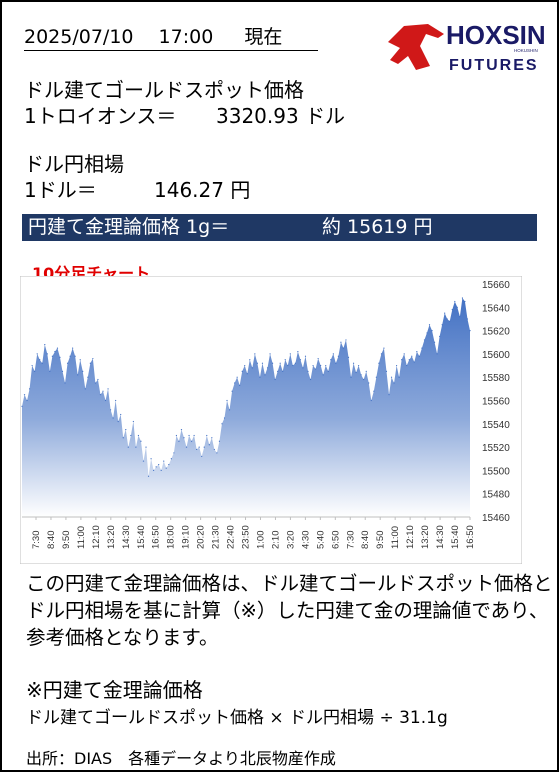  I want to click on x-tick-label: 7:30, so click(36, 540).